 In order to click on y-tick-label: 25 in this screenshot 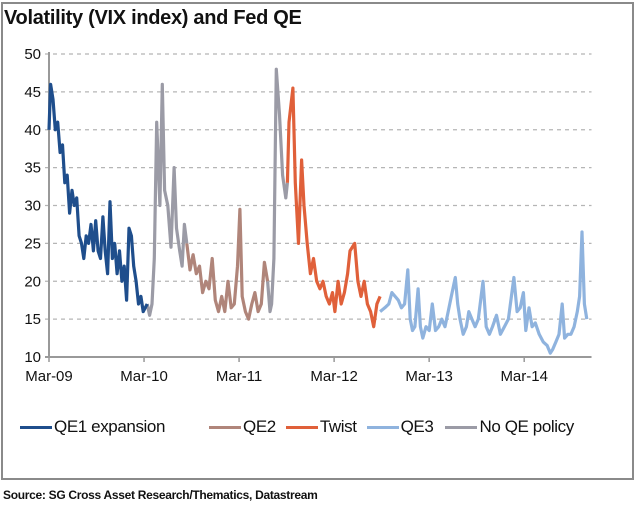, I will do `click(32, 243)`.